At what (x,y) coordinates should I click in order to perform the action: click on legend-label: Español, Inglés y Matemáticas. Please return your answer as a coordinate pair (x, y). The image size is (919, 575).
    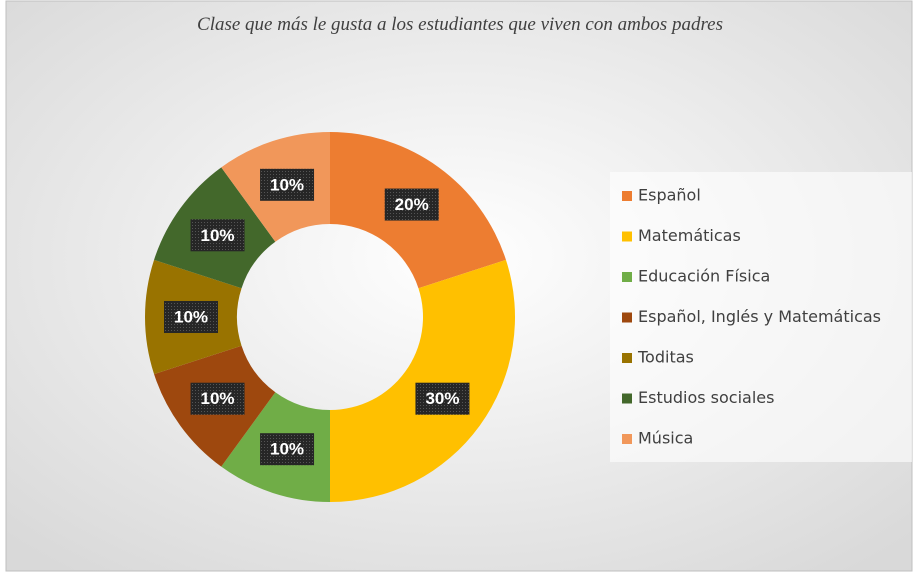
    Looking at the image, I should click on (759, 316).